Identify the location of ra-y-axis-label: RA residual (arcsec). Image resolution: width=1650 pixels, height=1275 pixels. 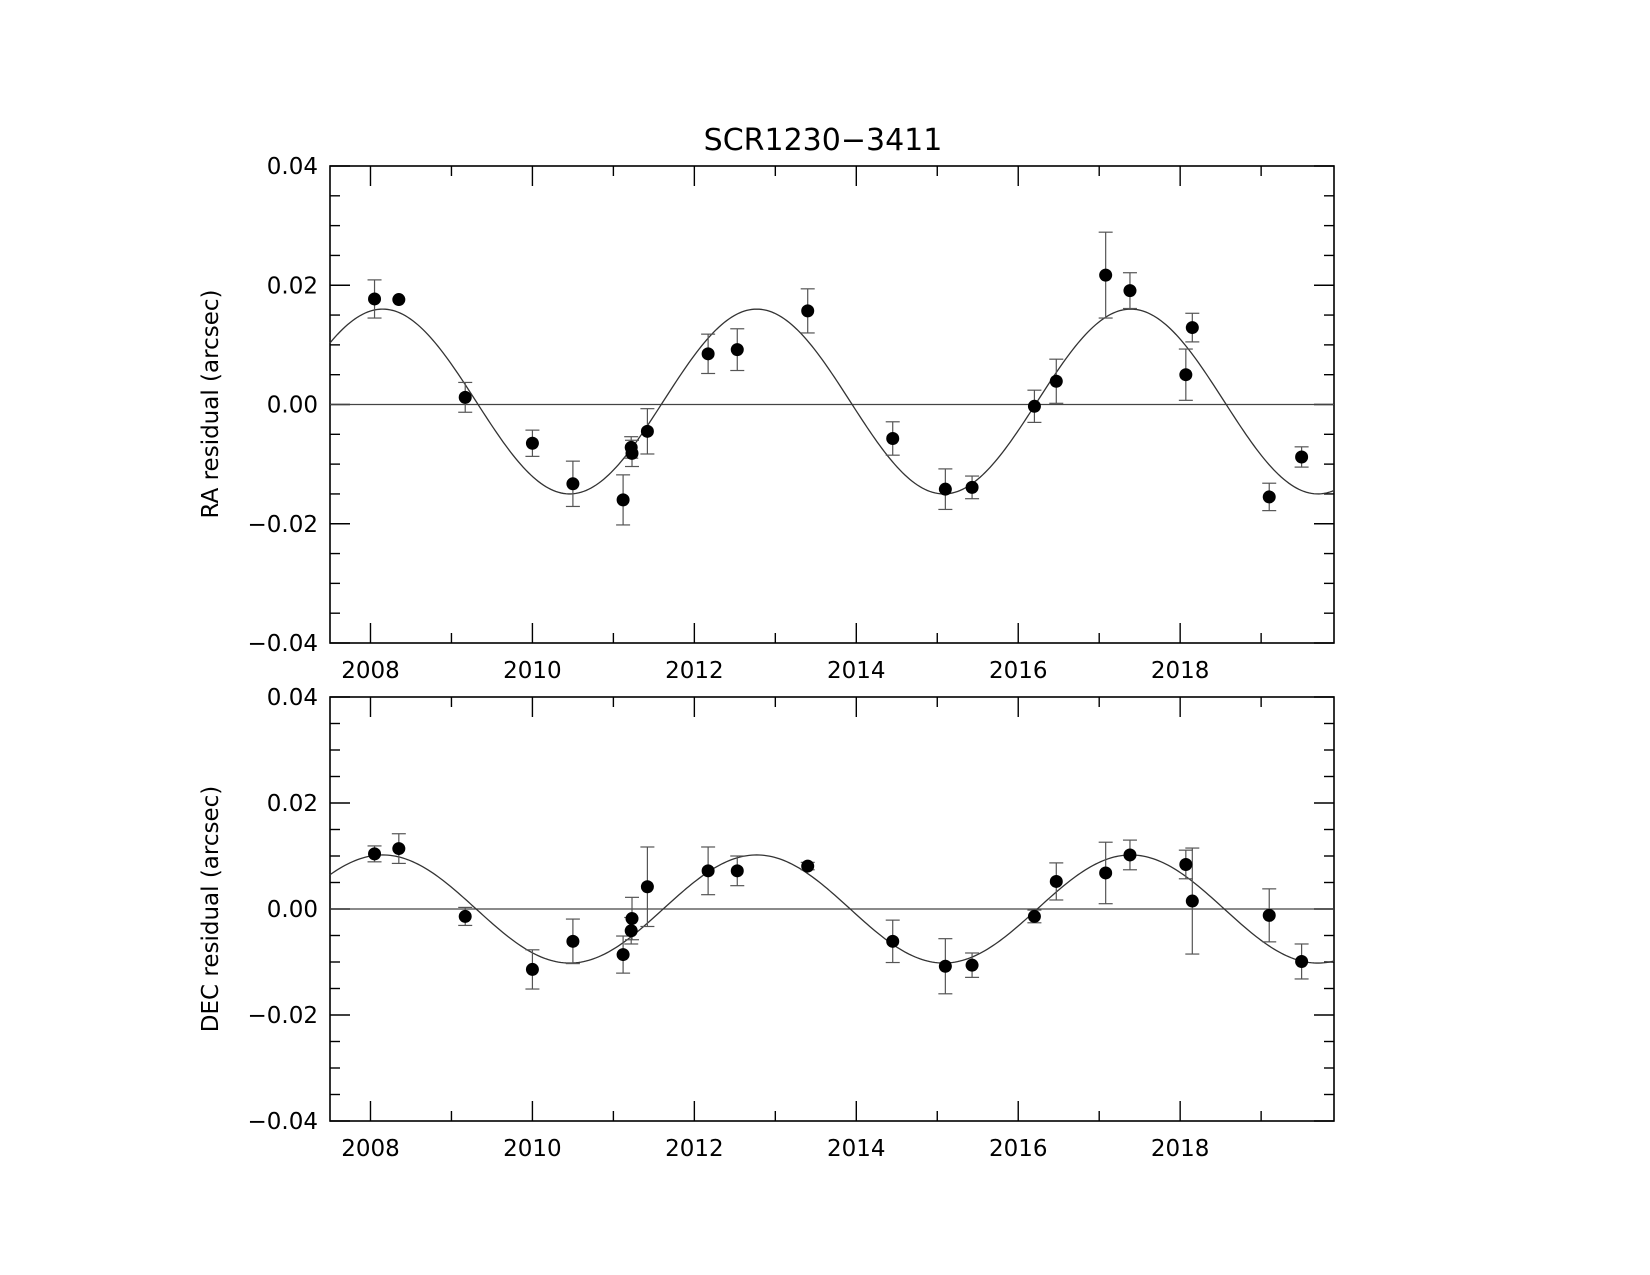
(211, 404).